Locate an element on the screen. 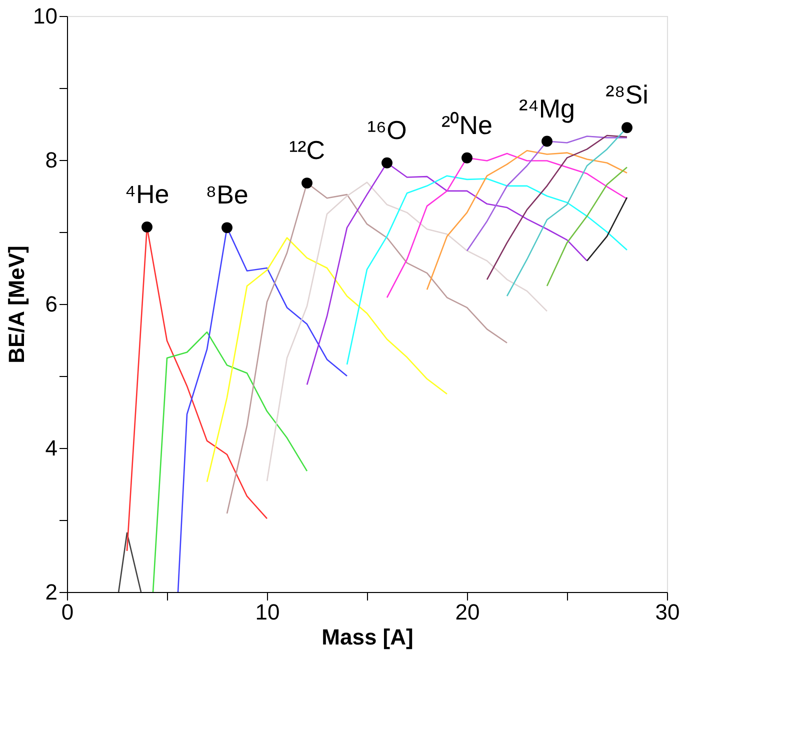 Image resolution: width=807 pixels, height=745 pixels. x-tick-label: 20 is located at coordinates (467, 612).